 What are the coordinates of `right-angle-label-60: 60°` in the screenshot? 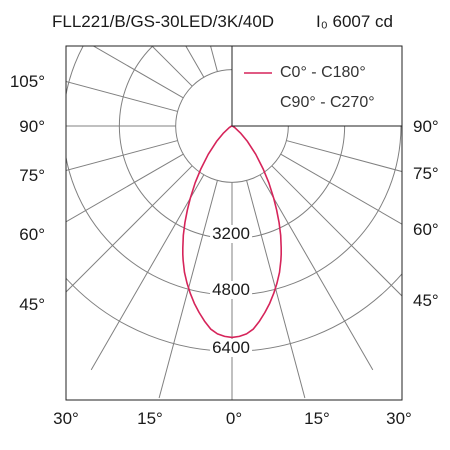 It's located at (426, 229).